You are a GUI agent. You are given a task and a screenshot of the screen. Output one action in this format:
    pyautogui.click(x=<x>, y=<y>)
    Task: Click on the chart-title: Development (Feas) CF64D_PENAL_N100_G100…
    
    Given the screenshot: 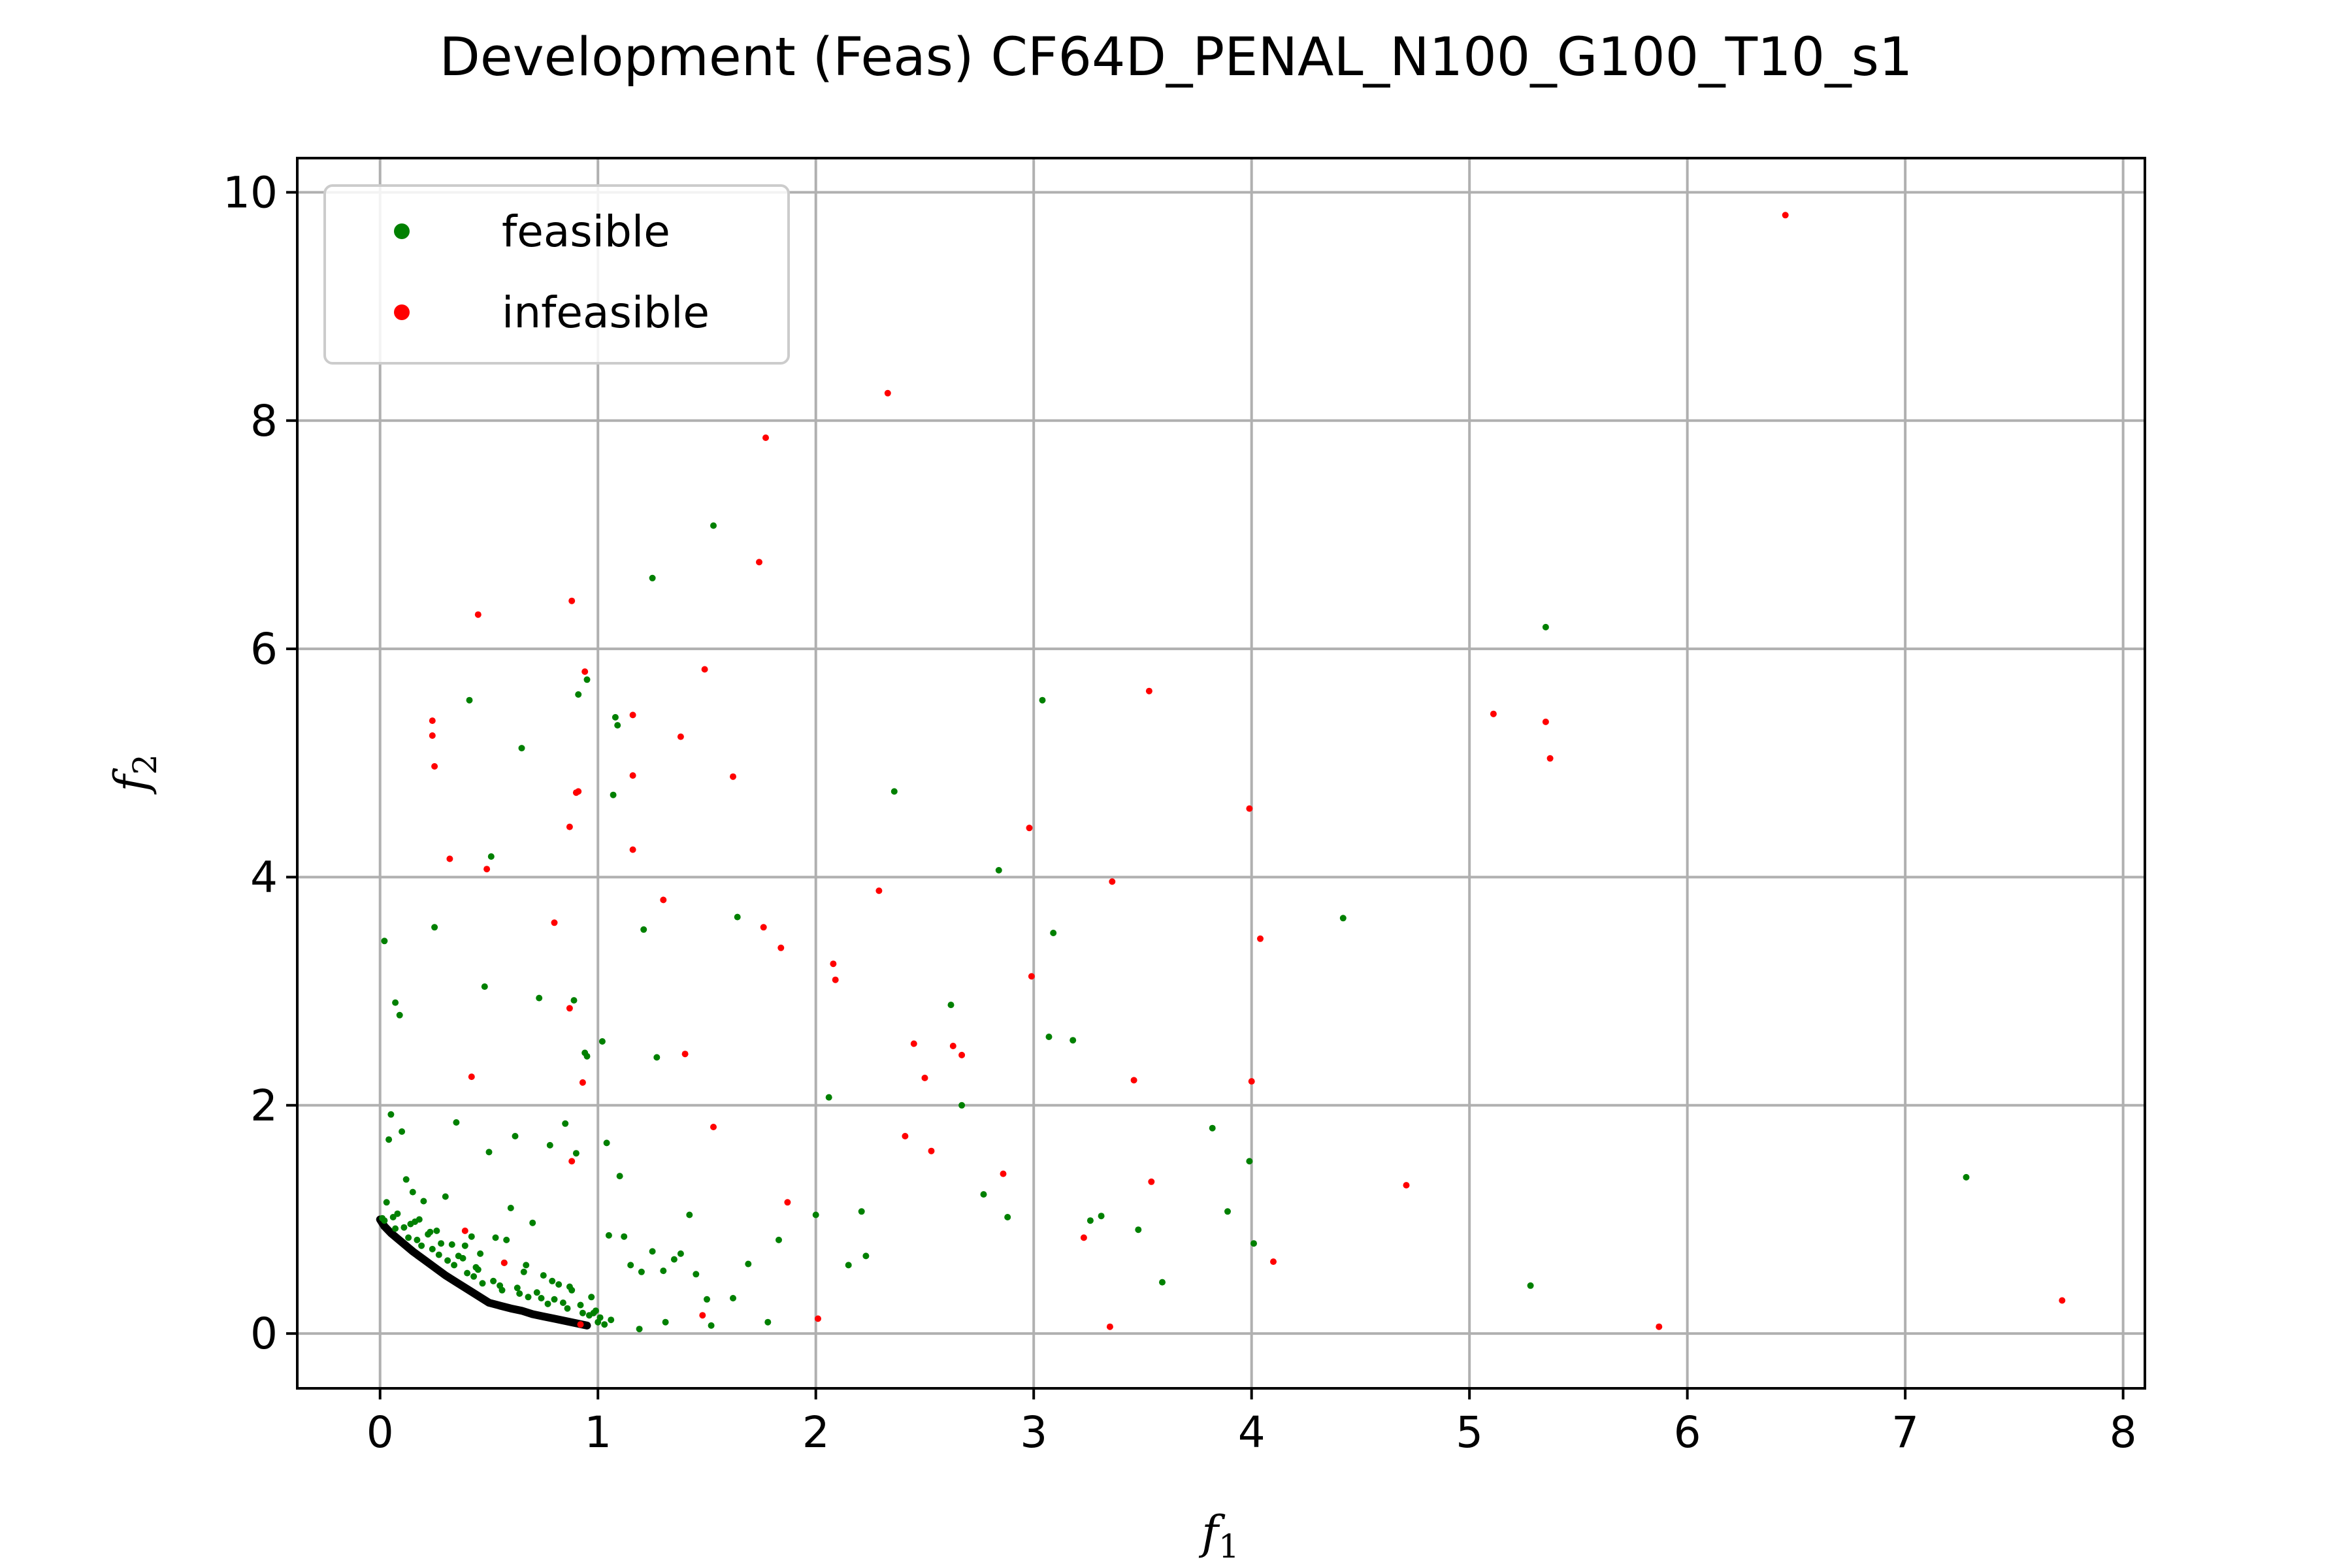 What is the action you would take?
    pyautogui.click(x=1176, y=57)
    